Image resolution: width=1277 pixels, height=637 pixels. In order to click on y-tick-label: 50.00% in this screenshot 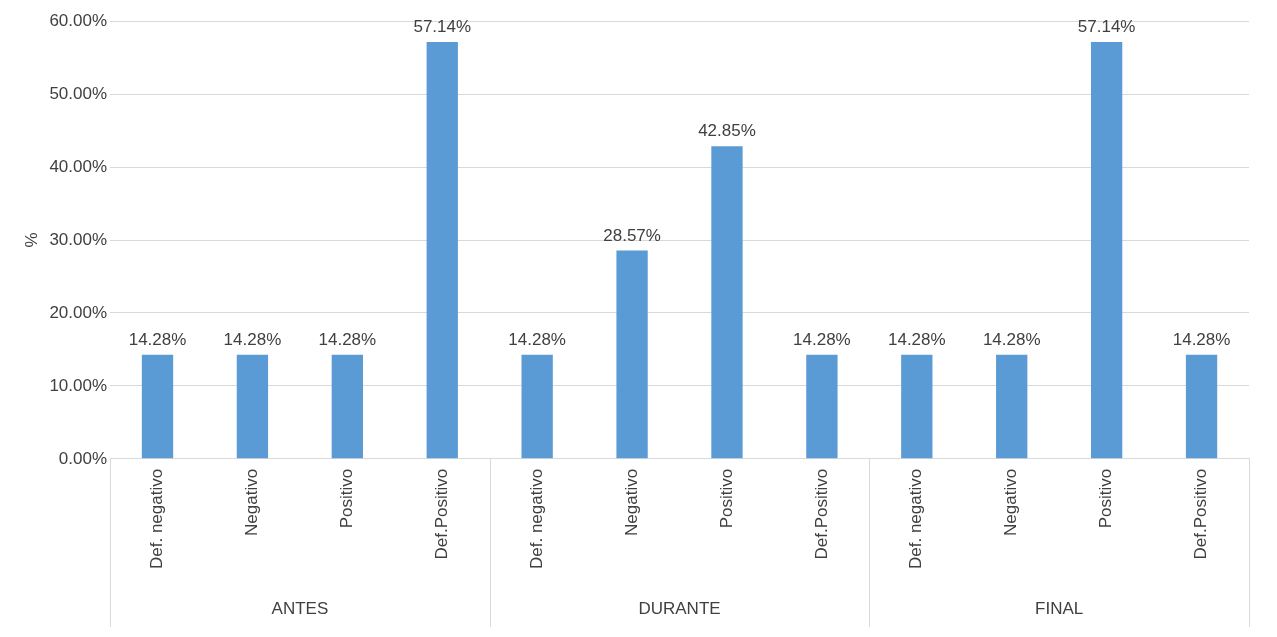, I will do `click(78, 93)`.